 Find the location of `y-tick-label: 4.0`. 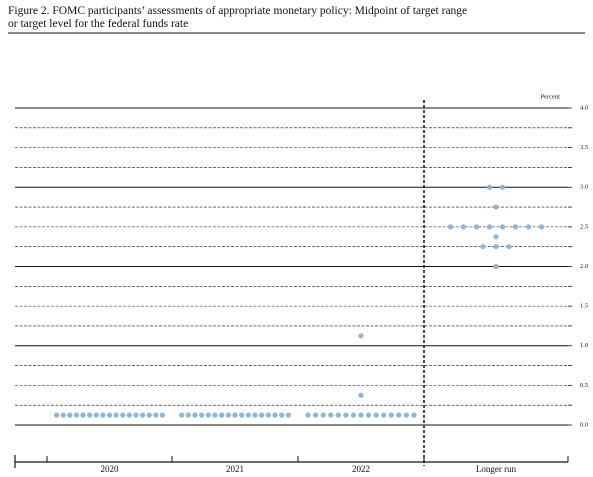

y-tick-label: 4.0 is located at coordinates (584, 107).